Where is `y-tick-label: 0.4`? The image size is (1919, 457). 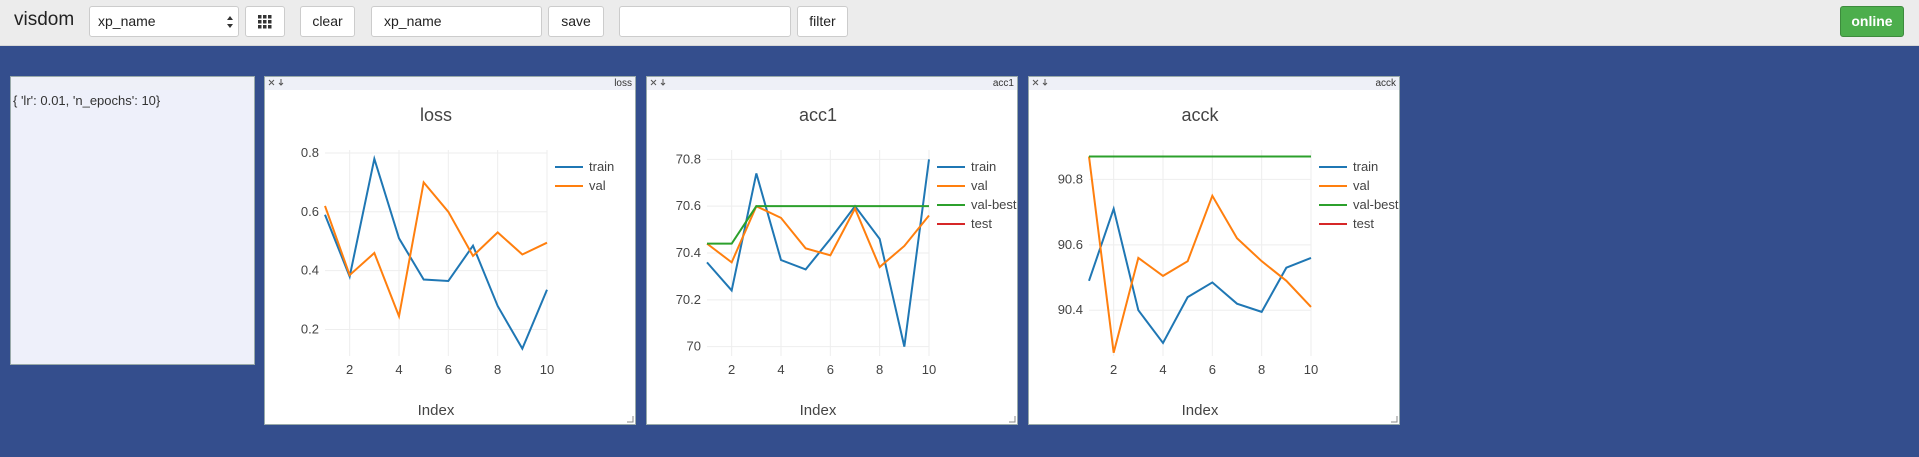
y-tick-label: 0.4 is located at coordinates (310, 270).